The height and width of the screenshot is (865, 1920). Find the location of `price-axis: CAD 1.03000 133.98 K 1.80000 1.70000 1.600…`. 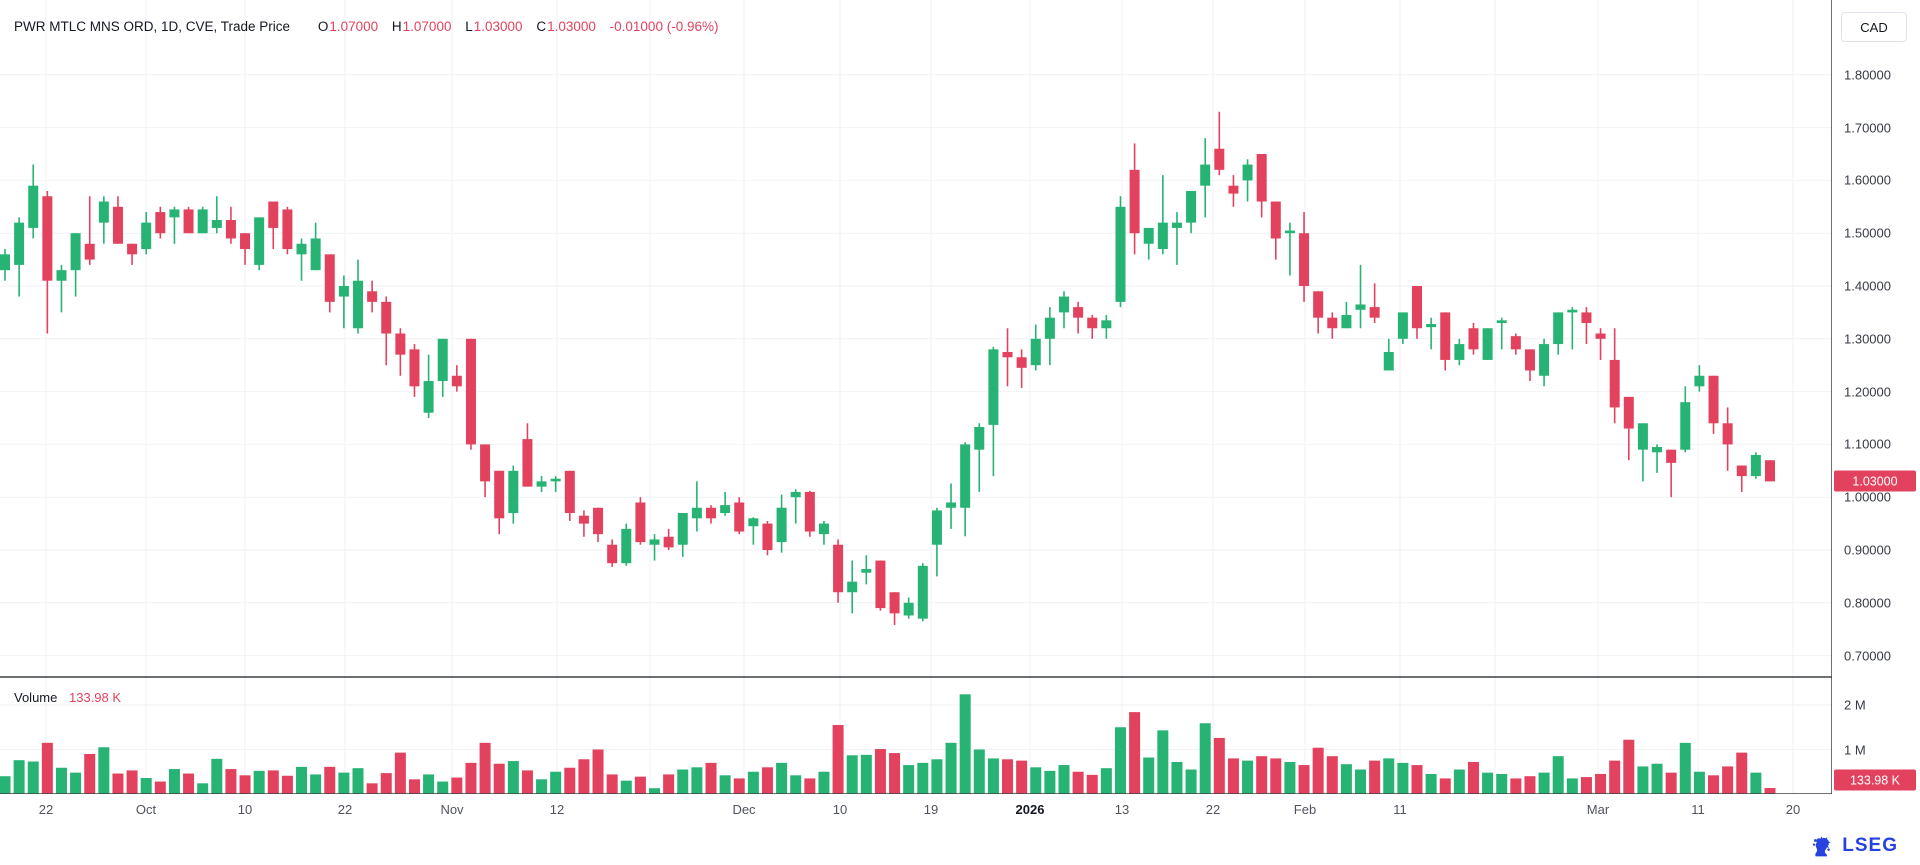

price-axis: CAD 1.03000 133.98 K 1.80000 1.70000 1.600… is located at coordinates (1876, 415).